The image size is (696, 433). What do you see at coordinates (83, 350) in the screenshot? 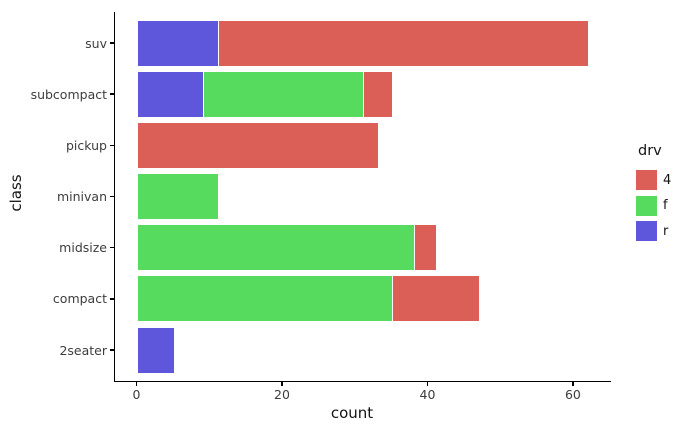
I see `y-tick-label-2seater: 2seater` at bounding box center [83, 350].